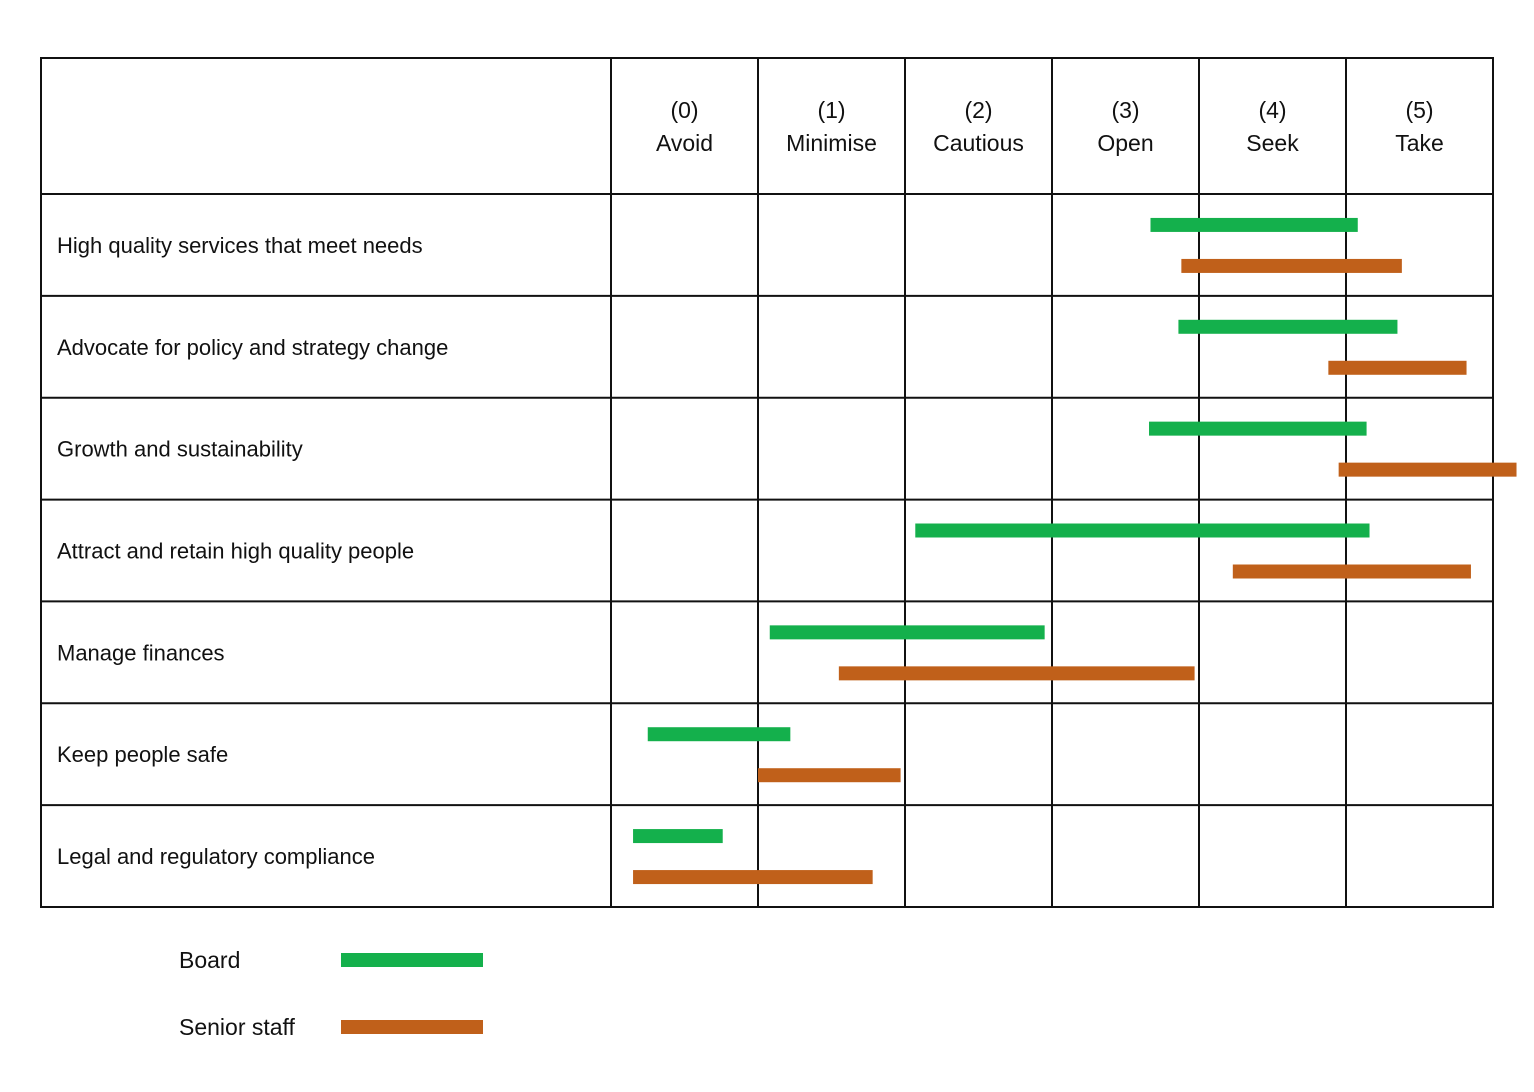 This screenshot has width=1534, height=1092. Describe the element at coordinates (180, 449) in the screenshot. I see `row-label: Growth and sustainability` at that location.